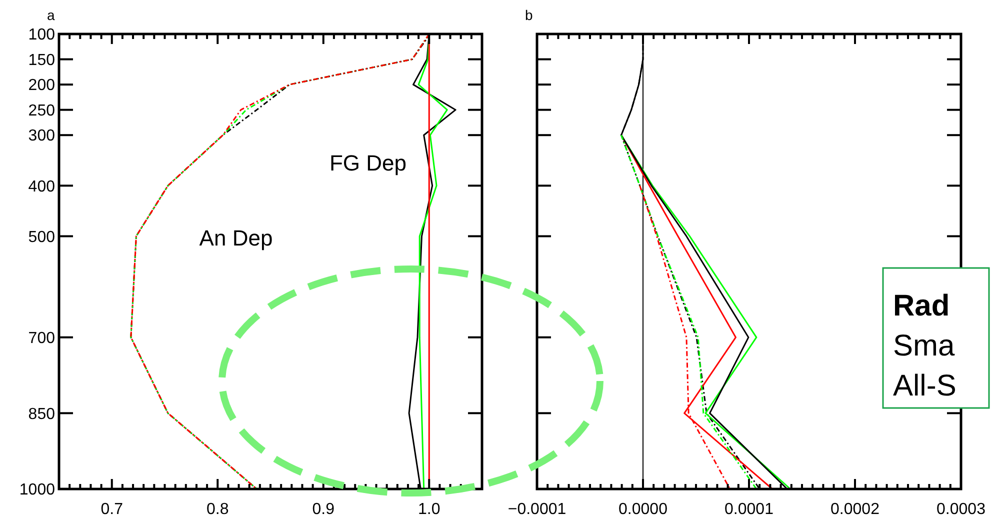  What do you see at coordinates (368, 163) in the screenshot?
I see `annotation: FG Dep` at bounding box center [368, 163].